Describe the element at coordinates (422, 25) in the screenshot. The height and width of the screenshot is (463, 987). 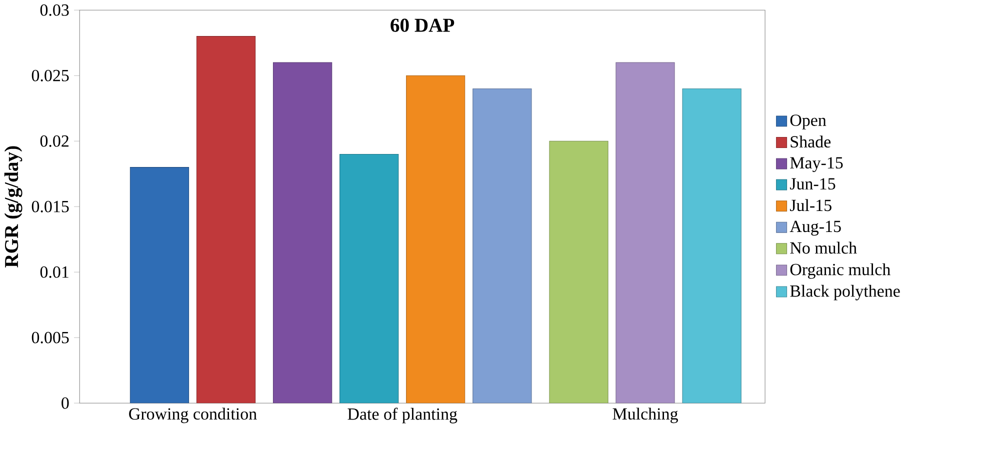
I see `chart-title: 60 DAP` at that location.